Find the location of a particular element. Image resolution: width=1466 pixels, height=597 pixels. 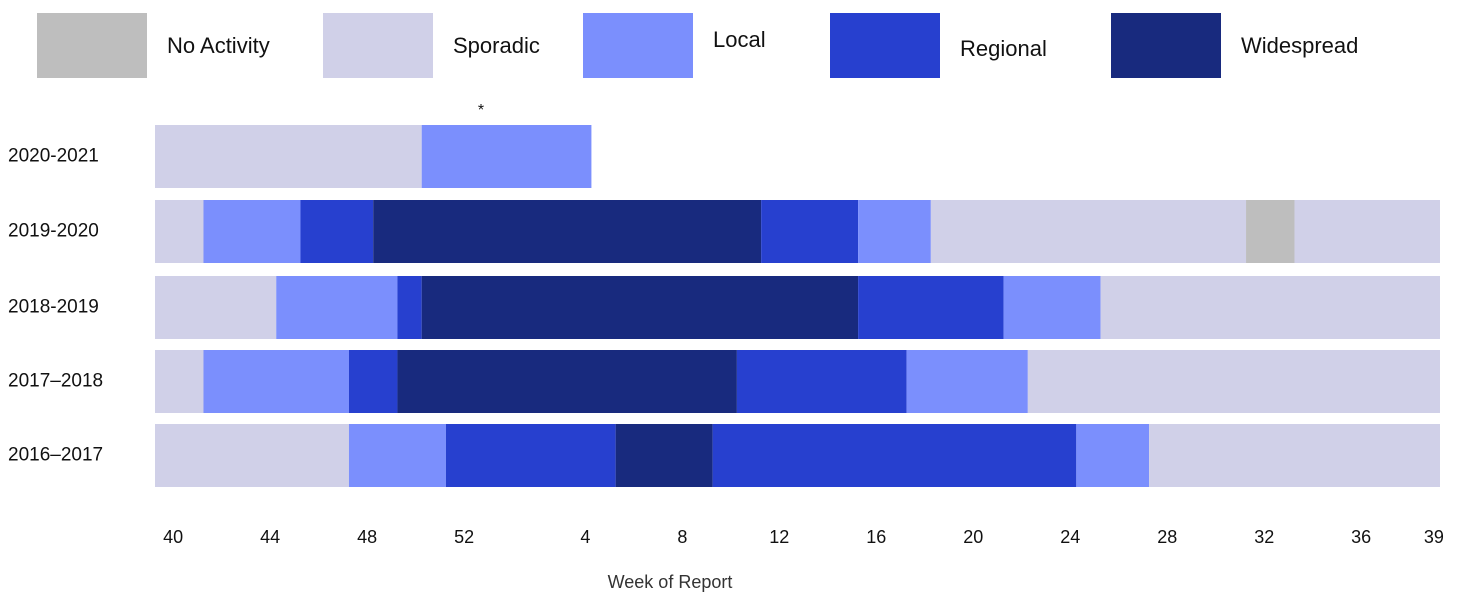

row-label: 2020-2021 is located at coordinates (53, 156).